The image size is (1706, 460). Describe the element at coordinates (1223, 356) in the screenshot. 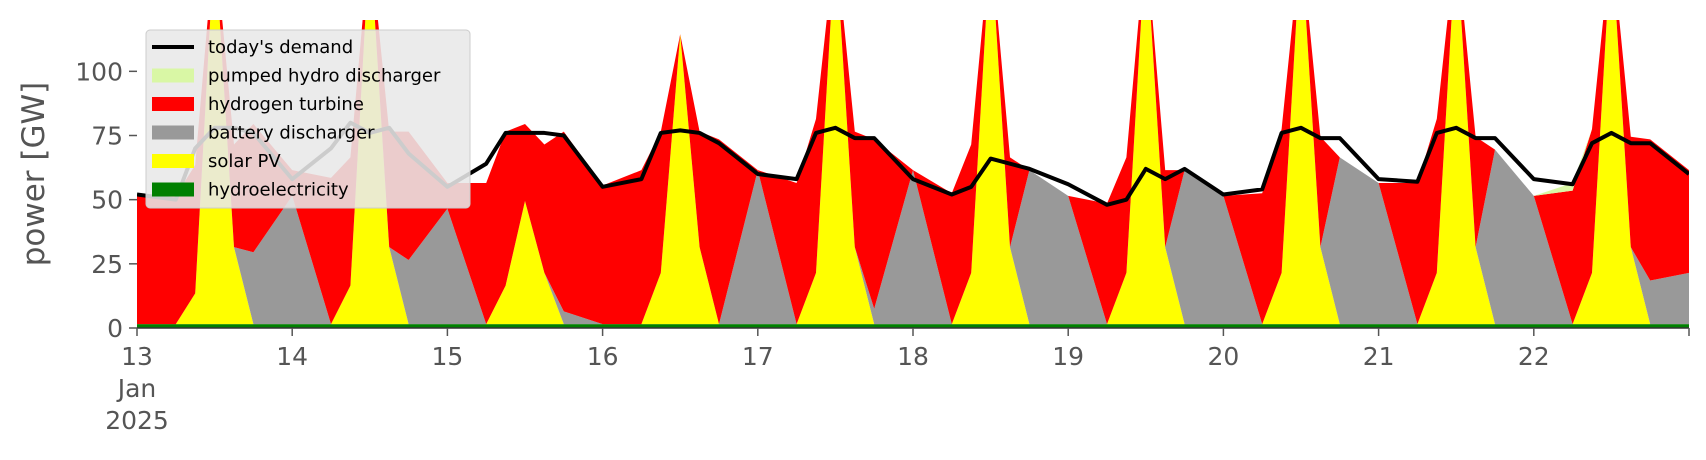

I see `x-tick-label: 20` at that location.